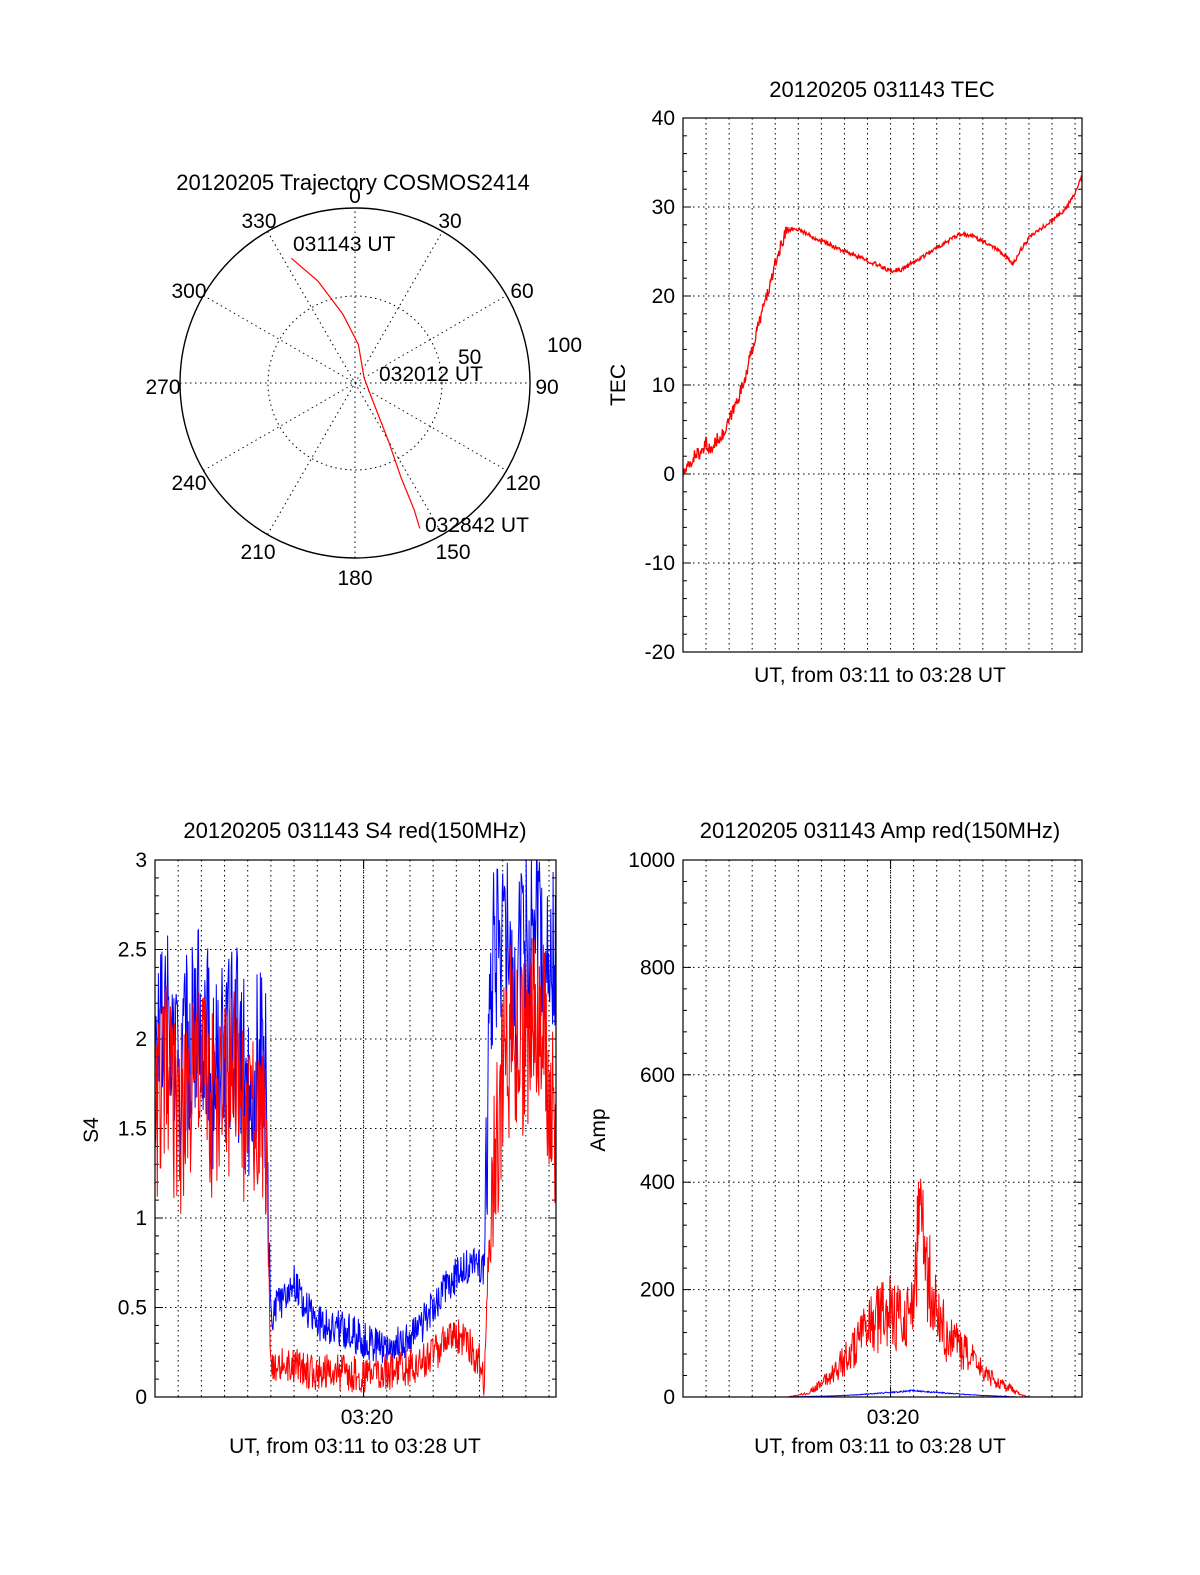 The height and width of the screenshot is (1575, 1200). What do you see at coordinates (546, 387) in the screenshot?
I see `azimuth-label-90: 90` at bounding box center [546, 387].